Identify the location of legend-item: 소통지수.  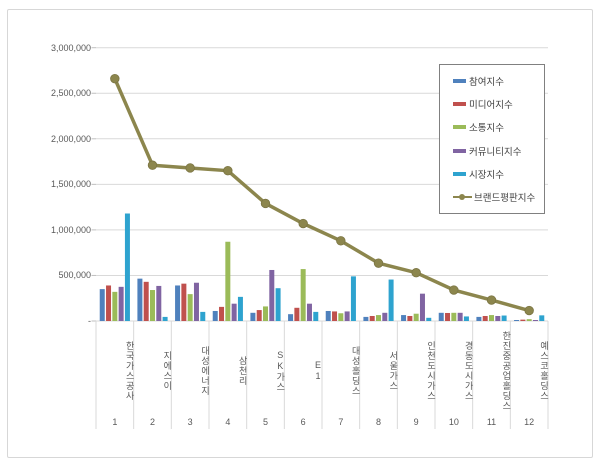
(498, 127).